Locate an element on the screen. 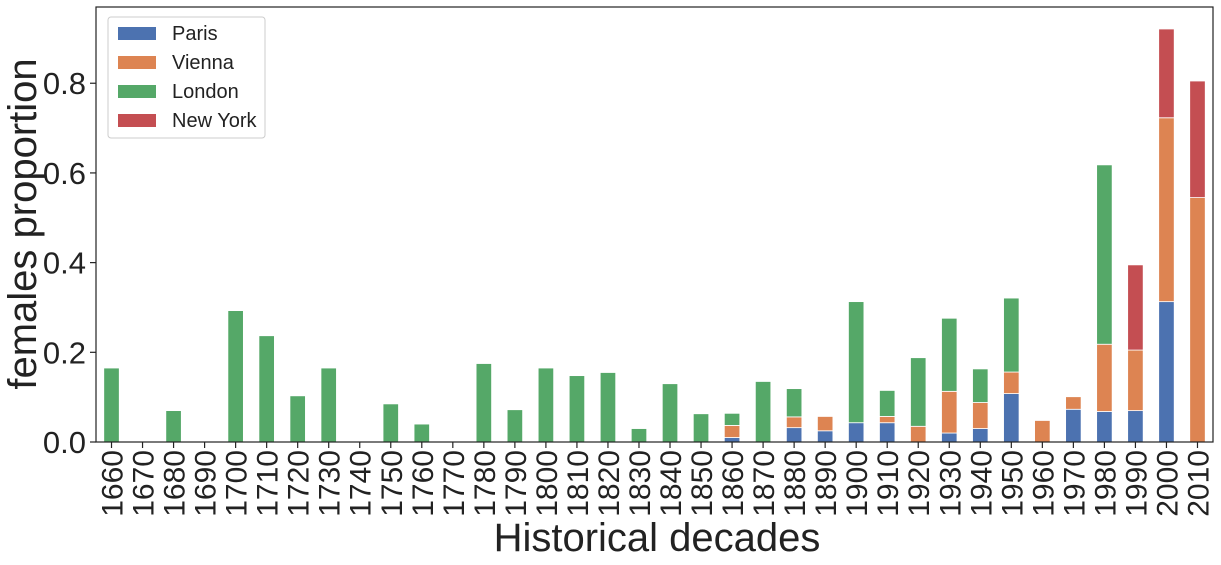 Image resolution: width=1221 pixels, height=565 pixels. y-axis: 0.0 0.2 0.4 0.6 0.8 is located at coordinates (69, 263).